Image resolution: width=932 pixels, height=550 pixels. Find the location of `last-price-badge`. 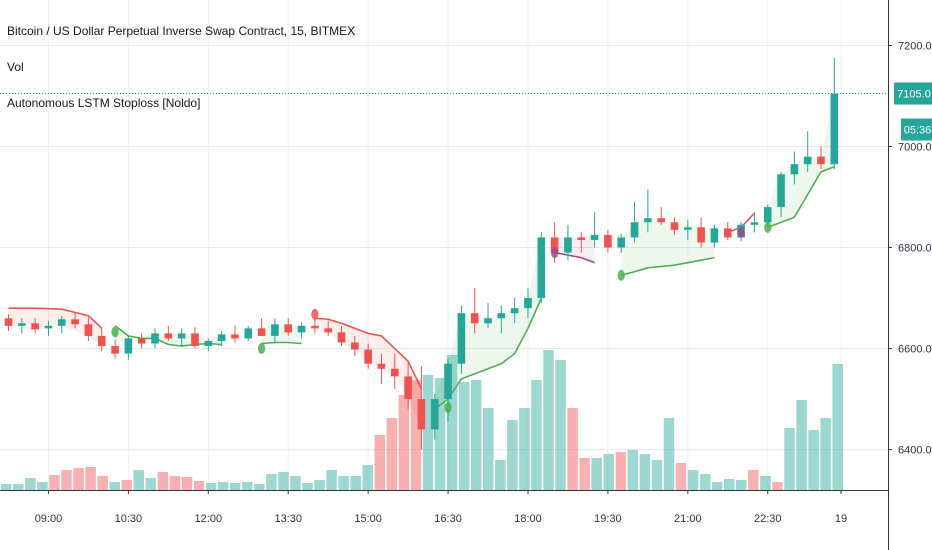

last-price-badge is located at coordinates (913, 93).